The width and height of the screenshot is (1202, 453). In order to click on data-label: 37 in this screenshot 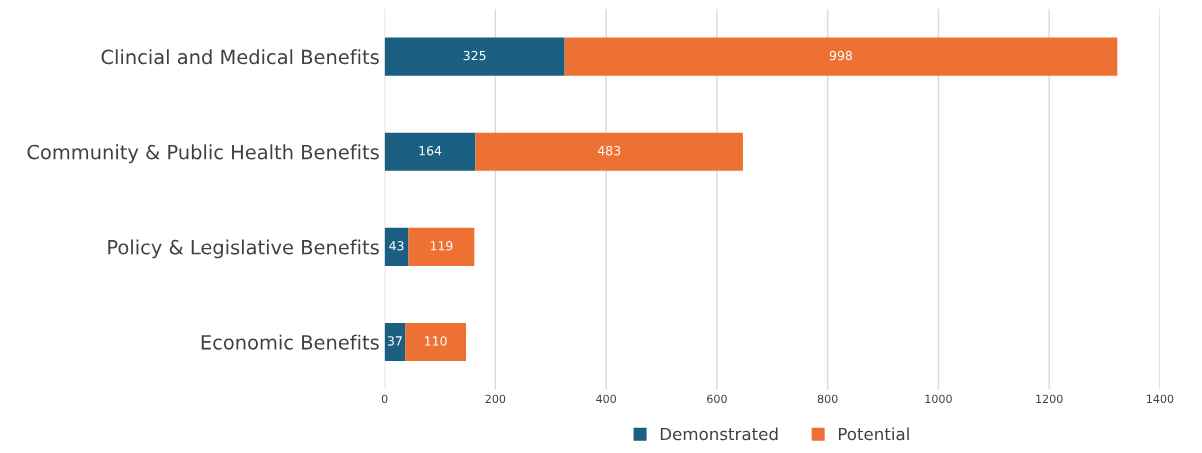, I will do `click(394, 341)`.